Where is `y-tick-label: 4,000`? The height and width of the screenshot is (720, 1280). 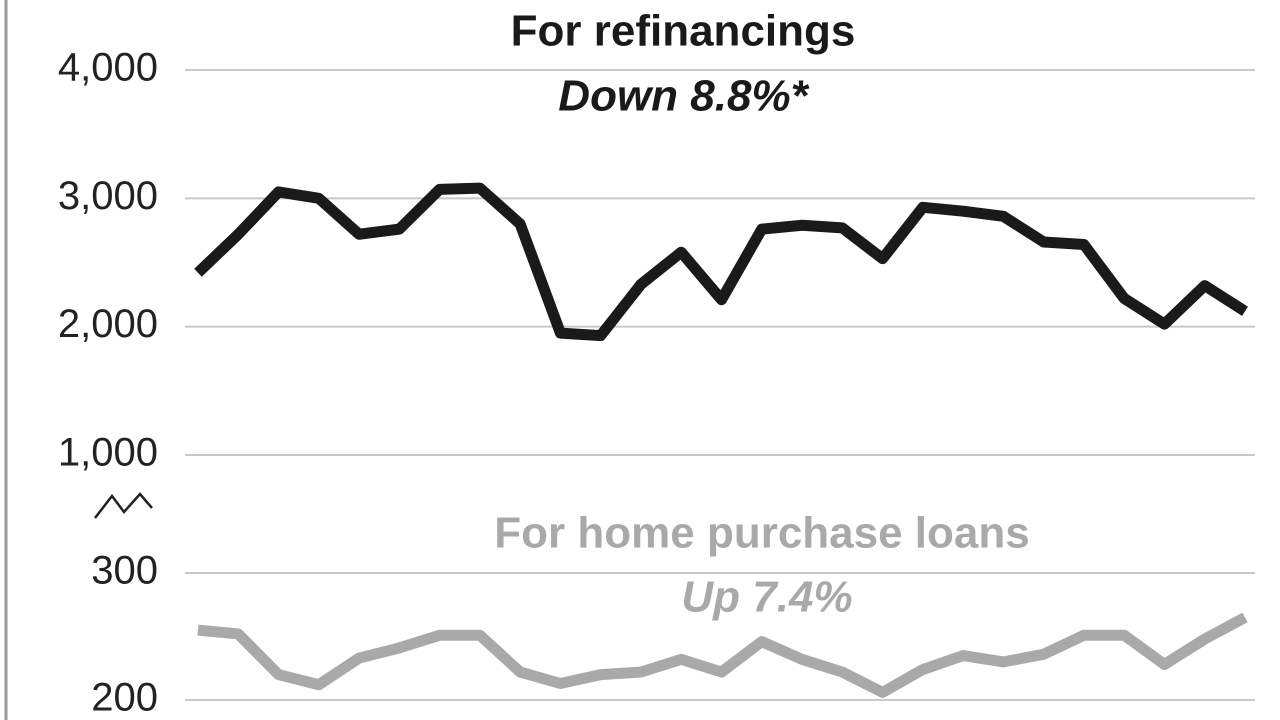 y-tick-label: 4,000 is located at coordinates (108, 68).